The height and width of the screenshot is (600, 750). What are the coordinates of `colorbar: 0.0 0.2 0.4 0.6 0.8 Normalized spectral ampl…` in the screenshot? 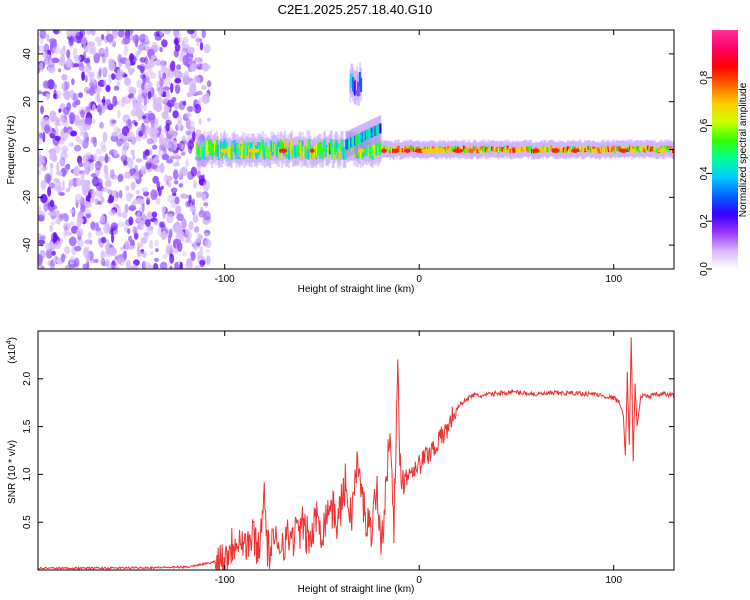 It's located at (724, 153).